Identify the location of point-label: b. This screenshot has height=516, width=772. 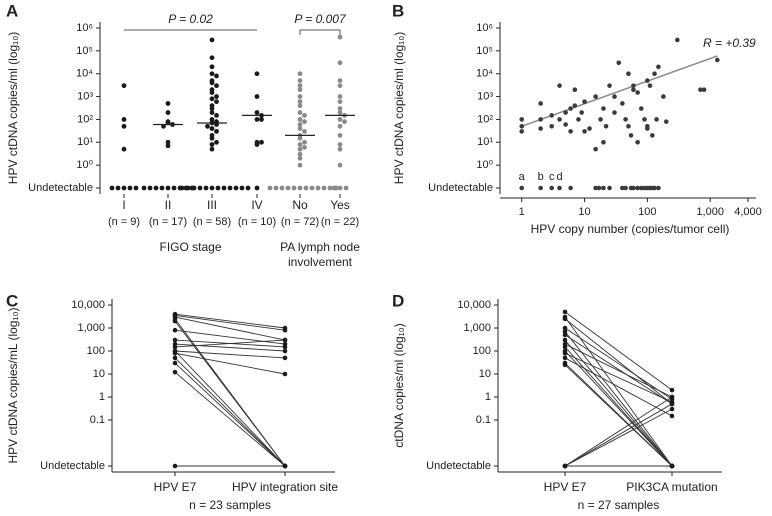
(541, 177).